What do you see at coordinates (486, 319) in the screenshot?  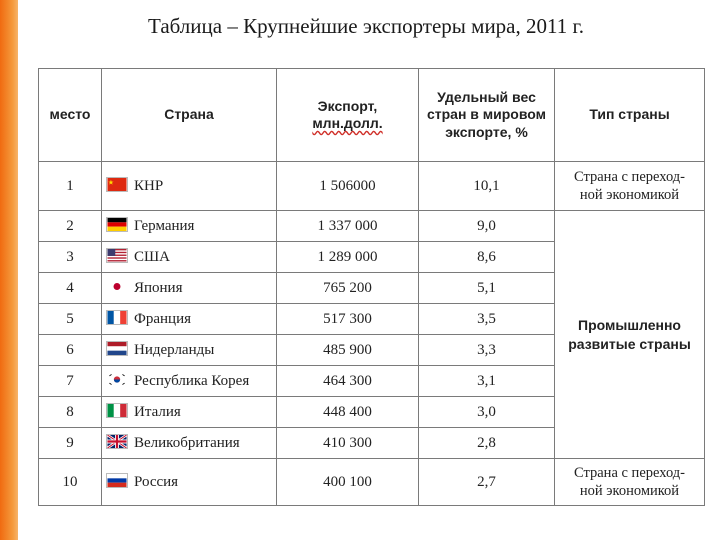 I see `share-cell: 3,5` at bounding box center [486, 319].